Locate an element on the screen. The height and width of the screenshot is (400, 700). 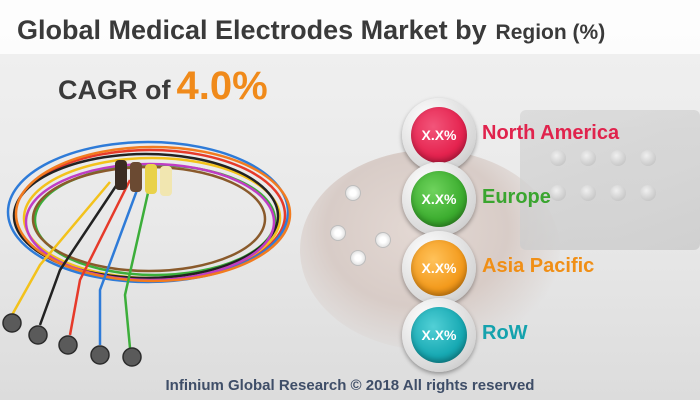
cagr-headline: CAGR of 4.0% is located at coordinates (163, 86).